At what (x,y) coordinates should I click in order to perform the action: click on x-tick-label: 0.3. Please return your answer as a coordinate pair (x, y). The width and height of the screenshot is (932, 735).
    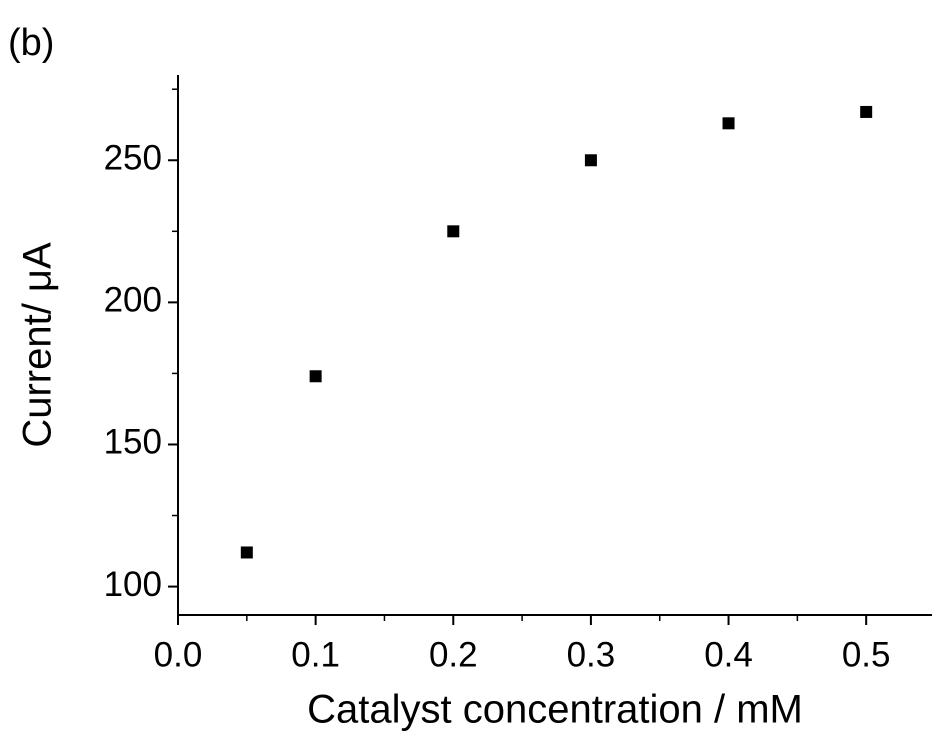
    Looking at the image, I should click on (591, 654).